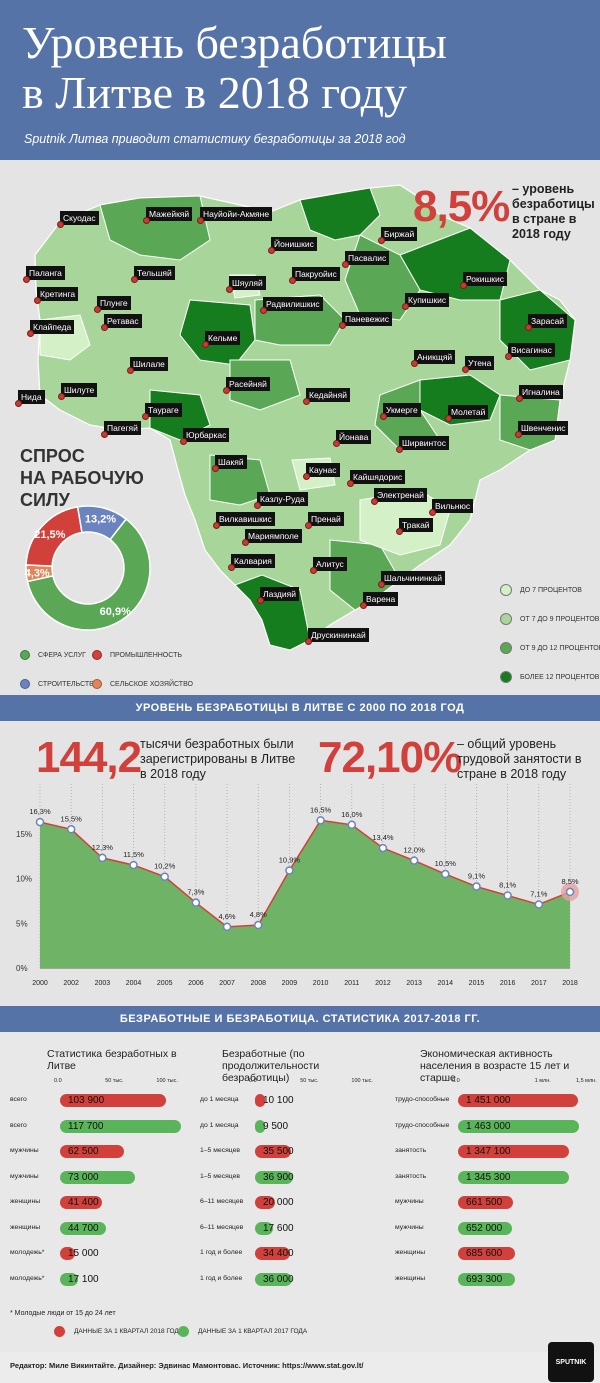 The width and height of the screenshot is (600, 1383). Describe the element at coordinates (83, 1151) in the screenshot. I see `stats-panel-0-value-2: 62 500` at that location.